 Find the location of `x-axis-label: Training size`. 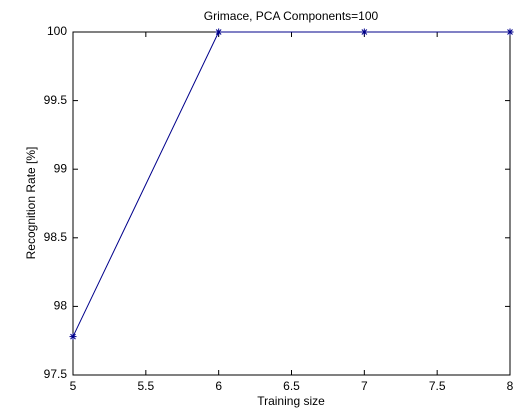

x-axis-label: Training size is located at coordinates (291, 401).